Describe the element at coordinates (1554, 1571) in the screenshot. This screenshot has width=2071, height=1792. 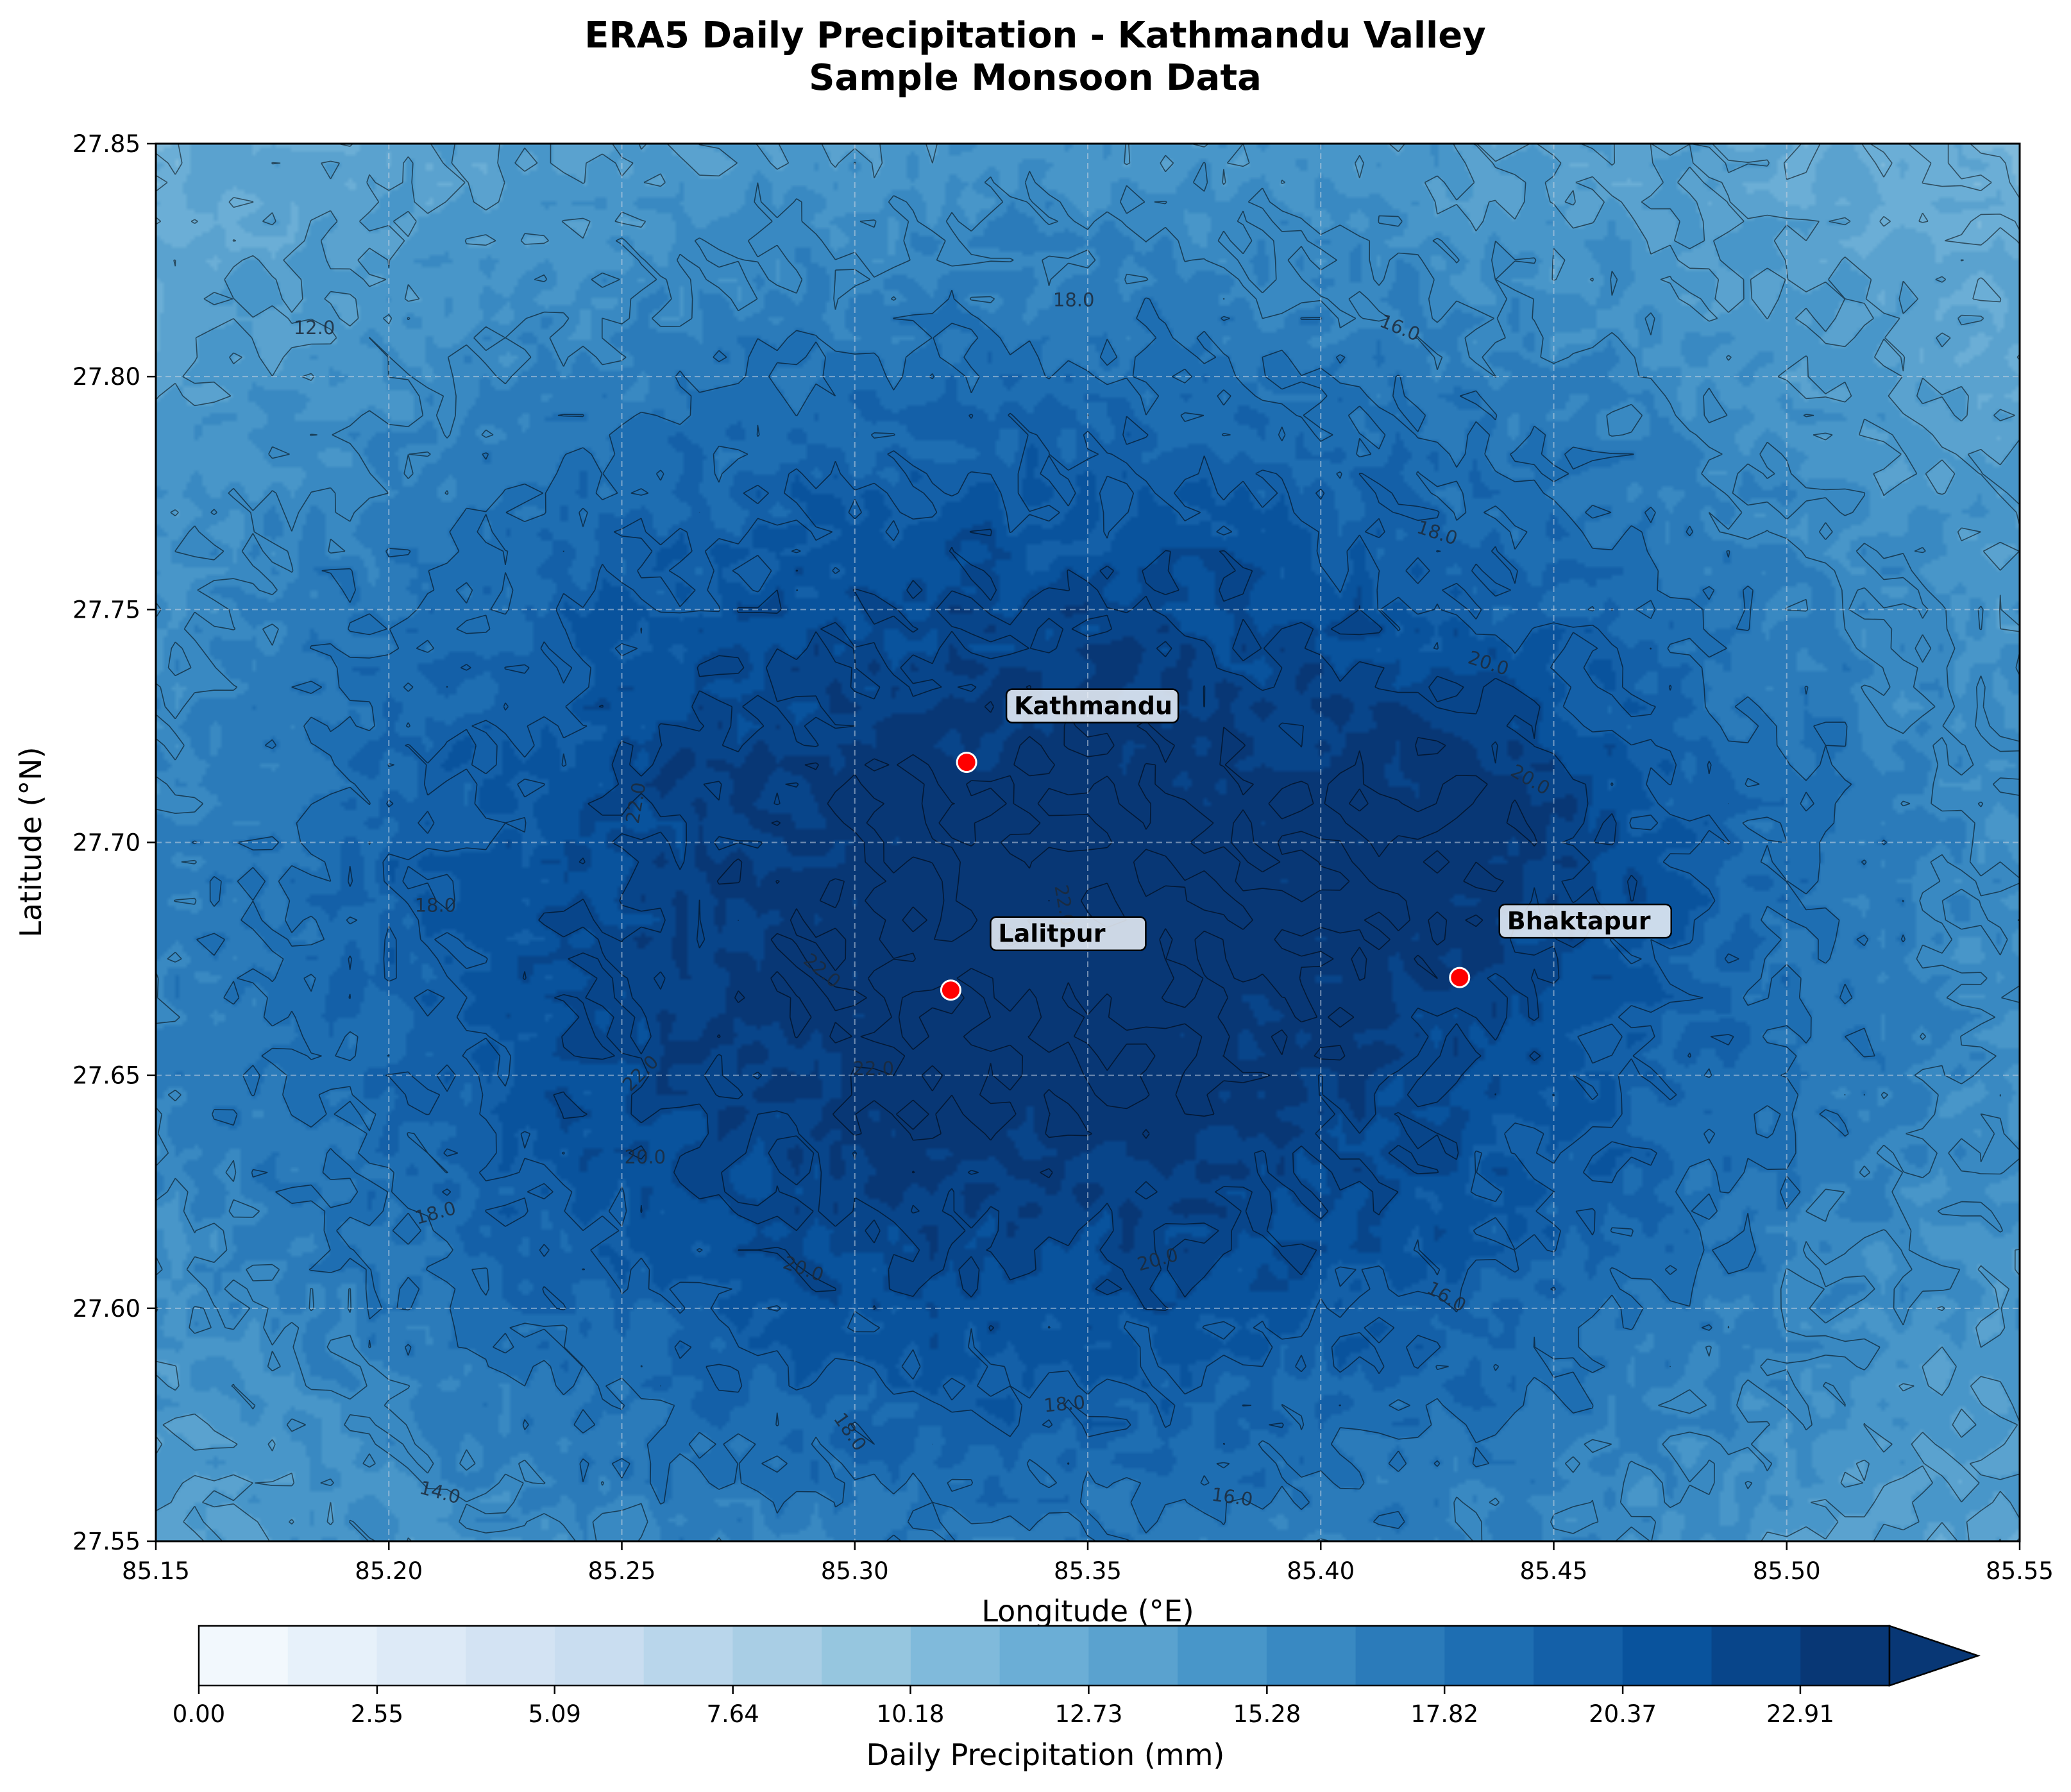
I see `x-tick-label: 85.45` at that location.